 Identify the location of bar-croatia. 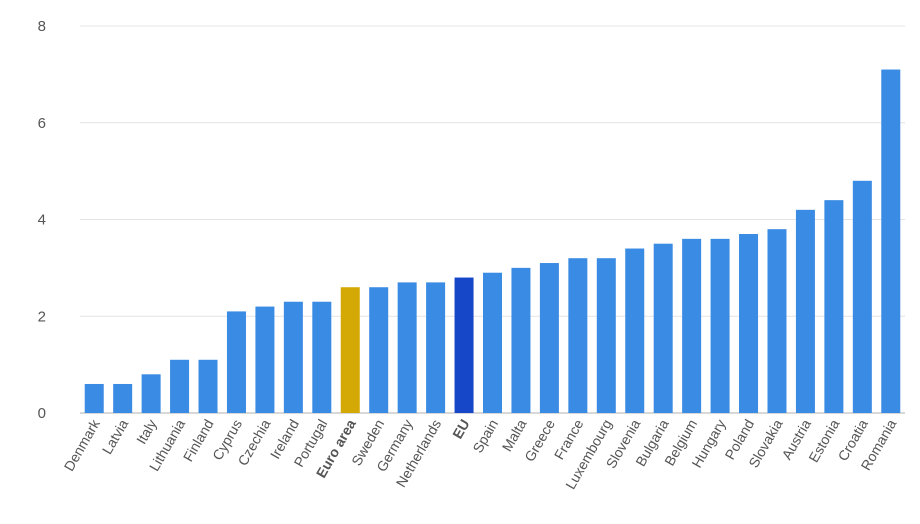
(862, 296).